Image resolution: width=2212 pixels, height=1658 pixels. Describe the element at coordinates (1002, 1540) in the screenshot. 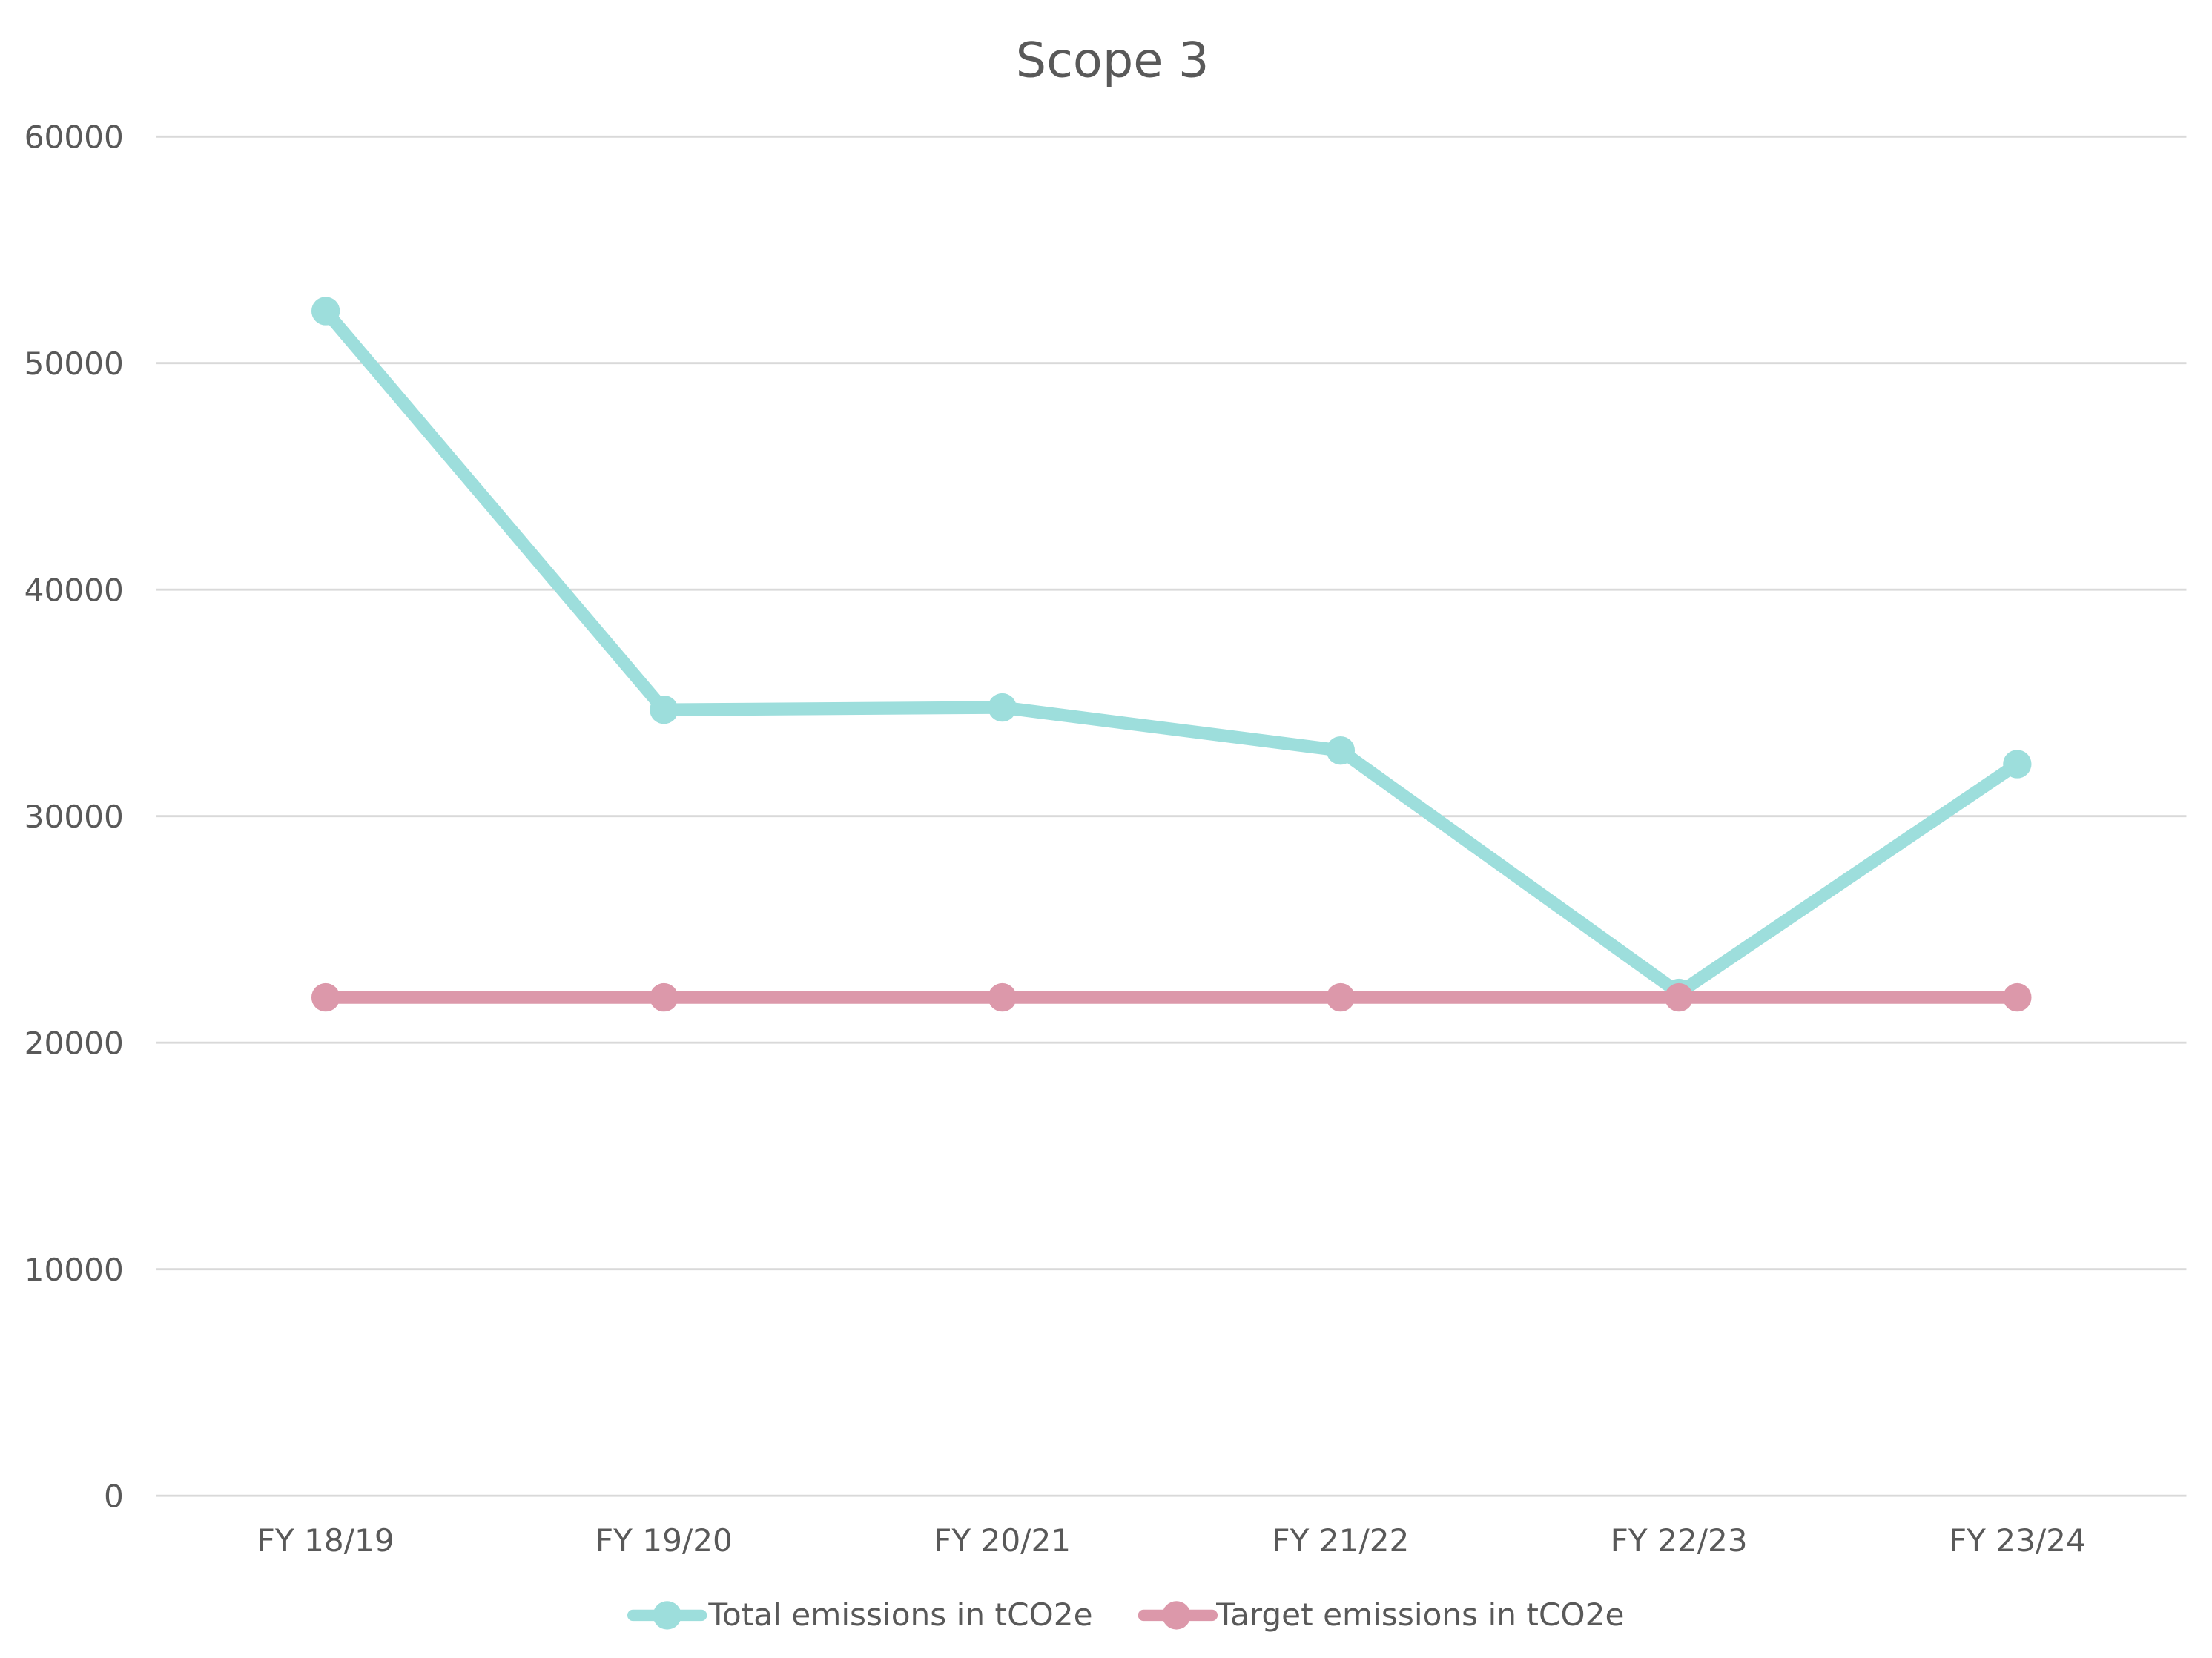

I see `x-tick-label: FY 20/21` at that location.